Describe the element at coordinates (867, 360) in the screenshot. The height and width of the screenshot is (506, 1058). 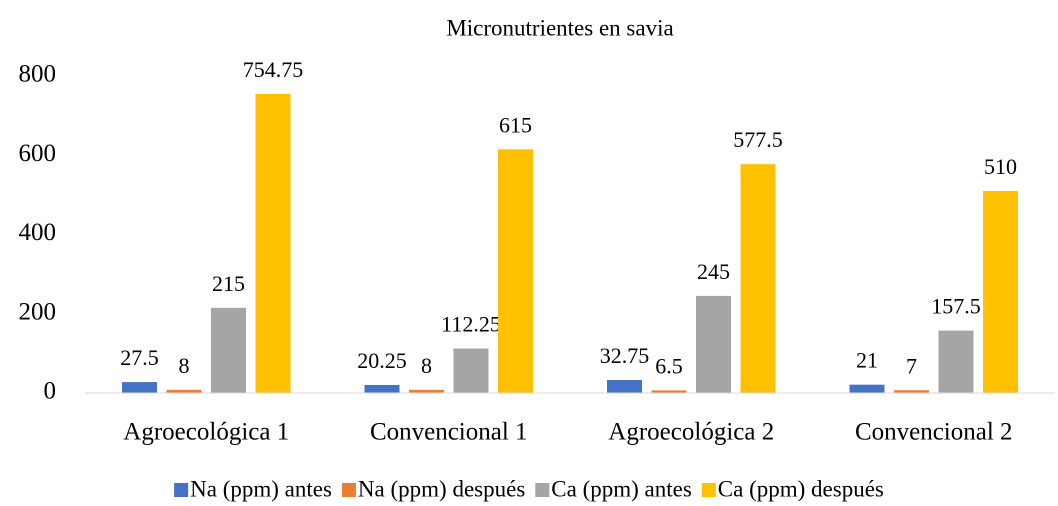
I see `value-label: 21` at that location.